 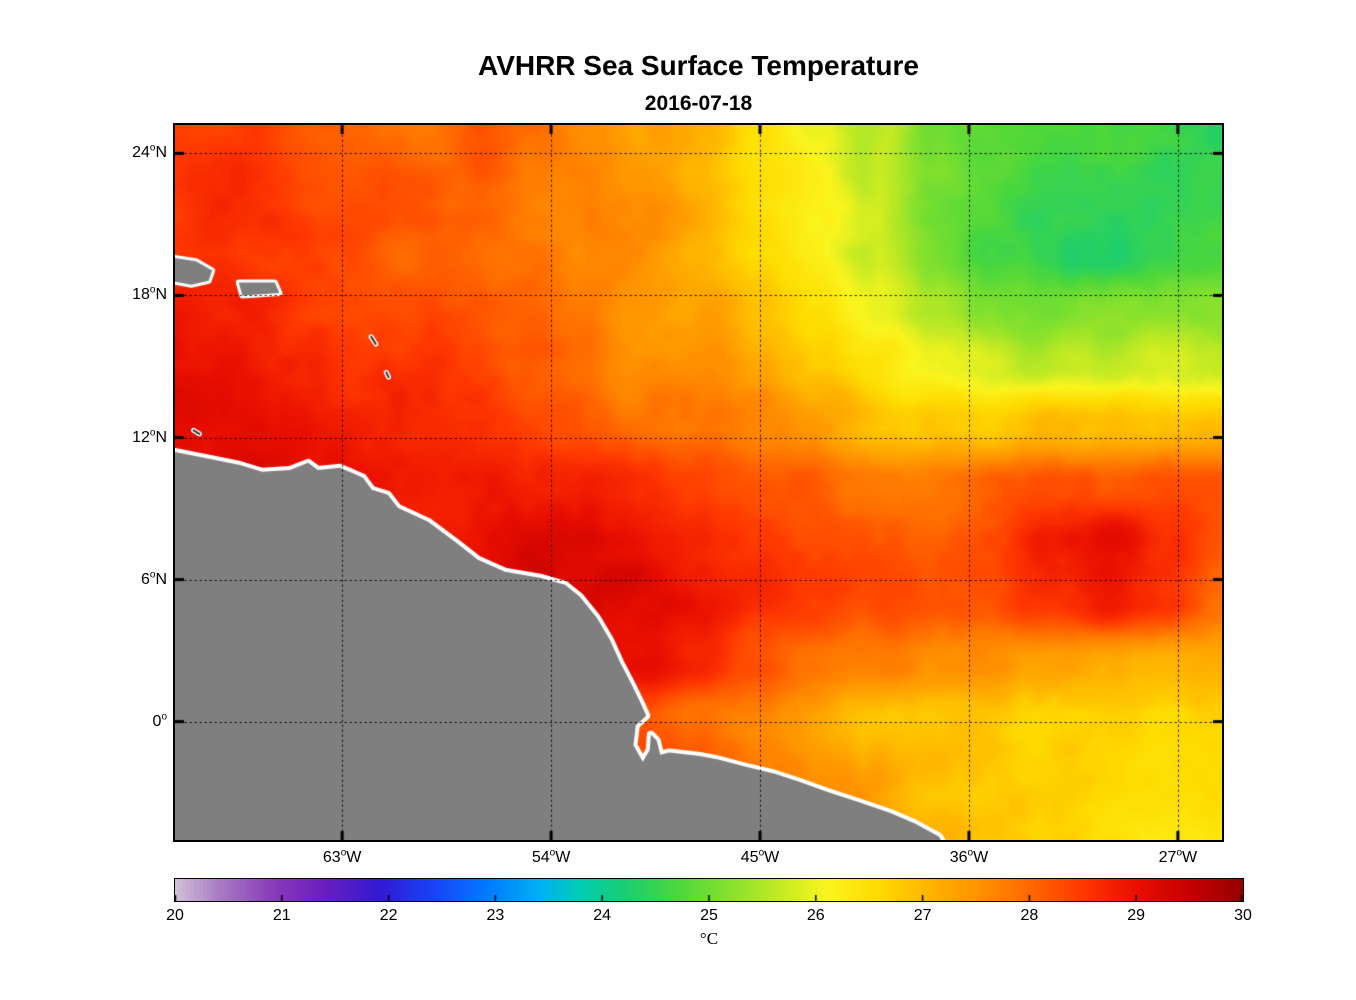 What do you see at coordinates (969, 856) in the screenshot?
I see `x-tick-label: 36oW` at bounding box center [969, 856].